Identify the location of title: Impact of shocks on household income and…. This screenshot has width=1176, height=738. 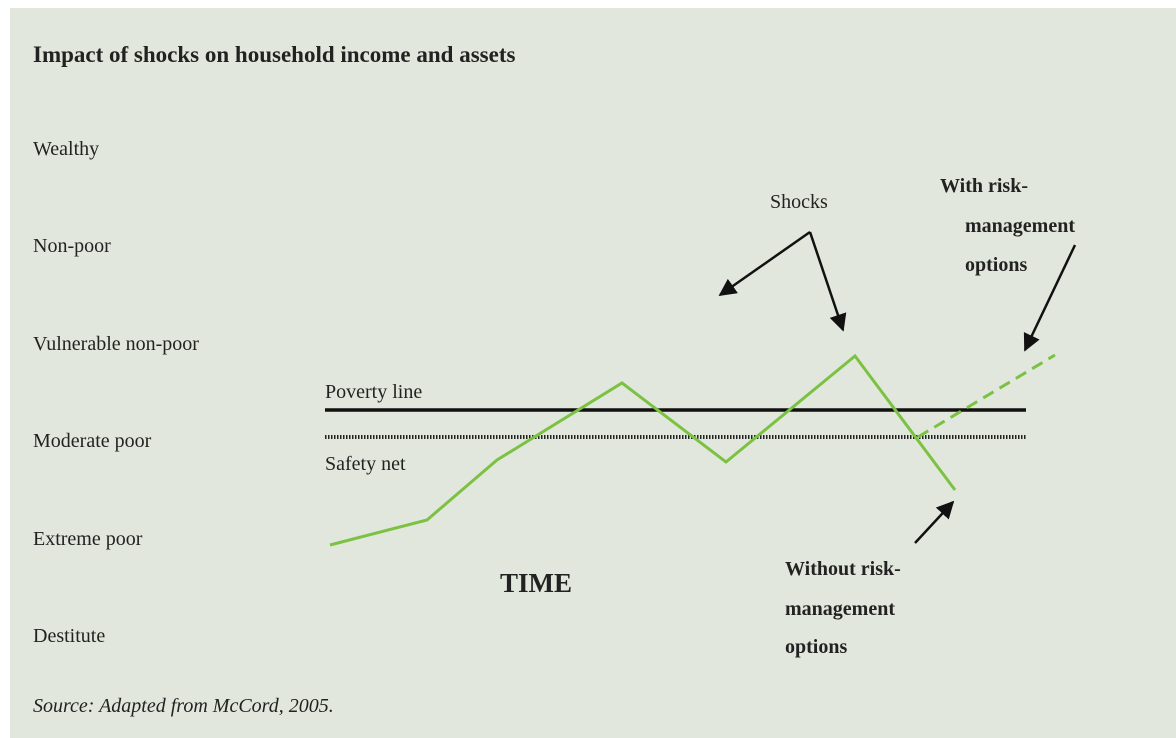
(274, 54).